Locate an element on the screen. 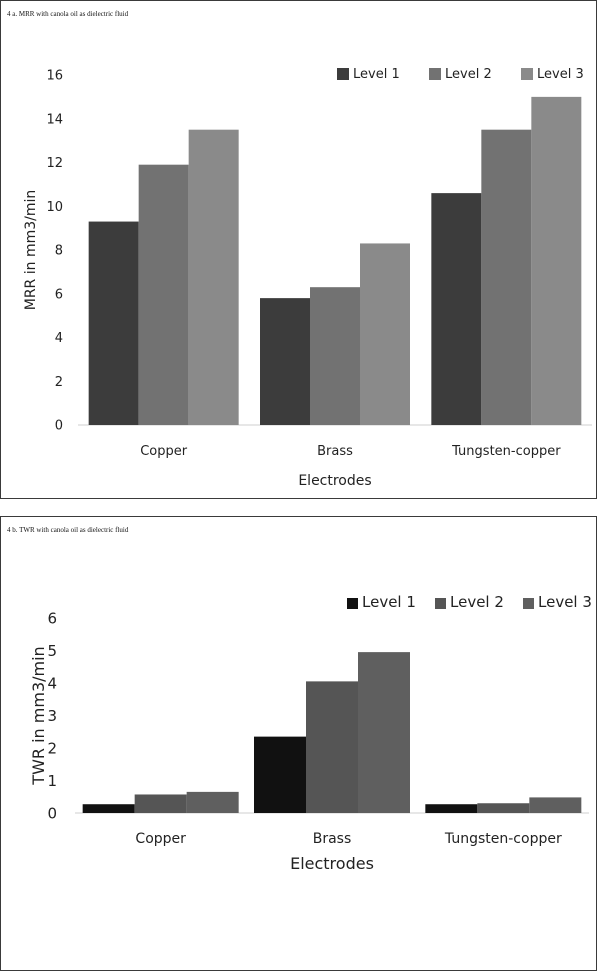 Image resolution: width=599 pixels, height=971 pixels. y-tick-label: 16 is located at coordinates (54, 76).